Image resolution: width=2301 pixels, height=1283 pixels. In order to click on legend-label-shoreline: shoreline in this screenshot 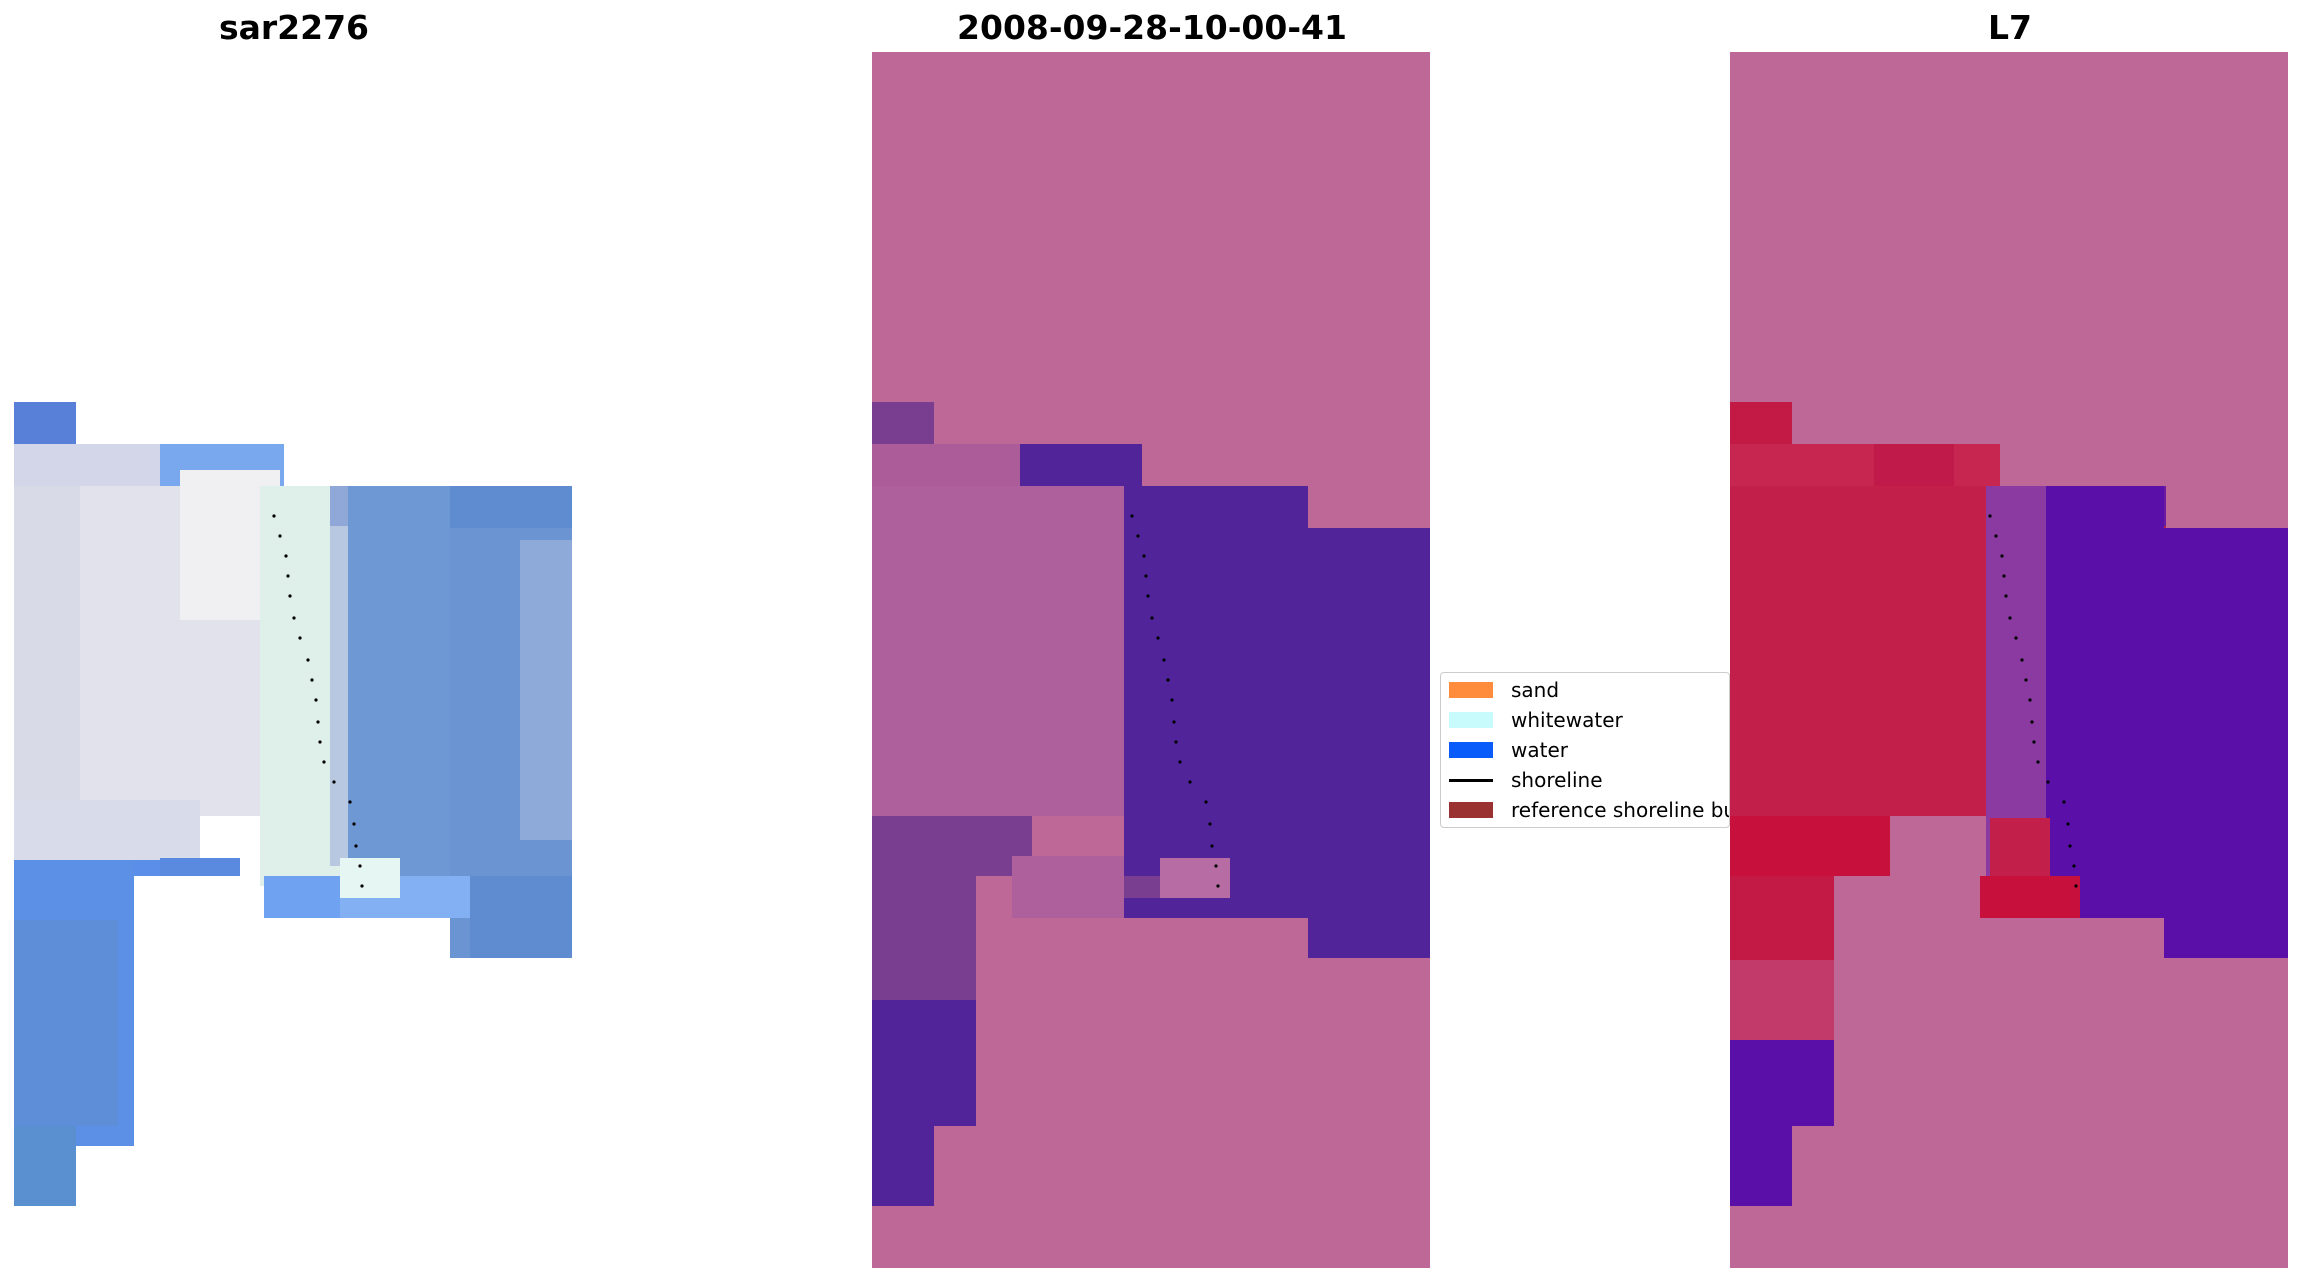, I will do `click(1557, 780)`.